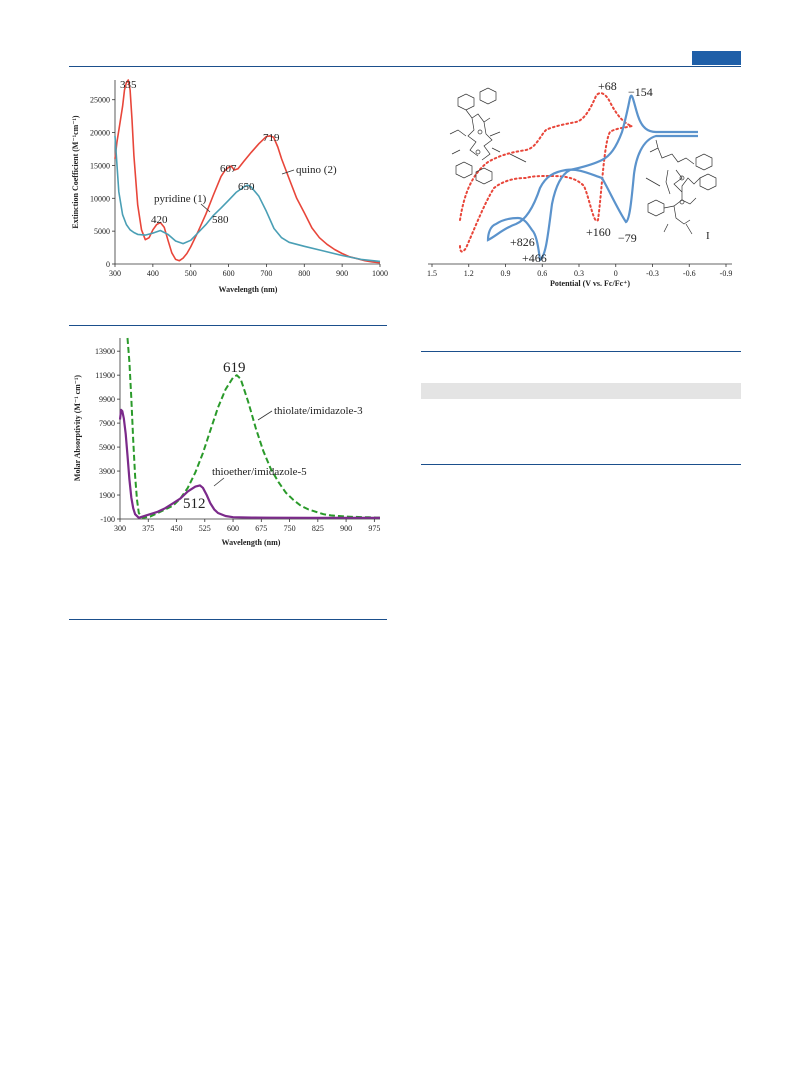  Describe the element at coordinates (153, 273) in the screenshot. I see `chart1-xtick-label: 400` at that location.